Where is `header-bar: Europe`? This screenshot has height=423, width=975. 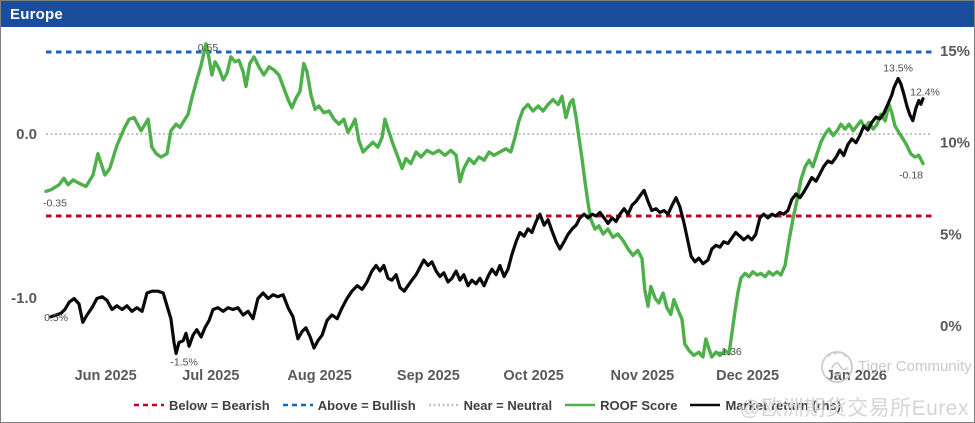 header-bar: Europe is located at coordinates (487, 14).